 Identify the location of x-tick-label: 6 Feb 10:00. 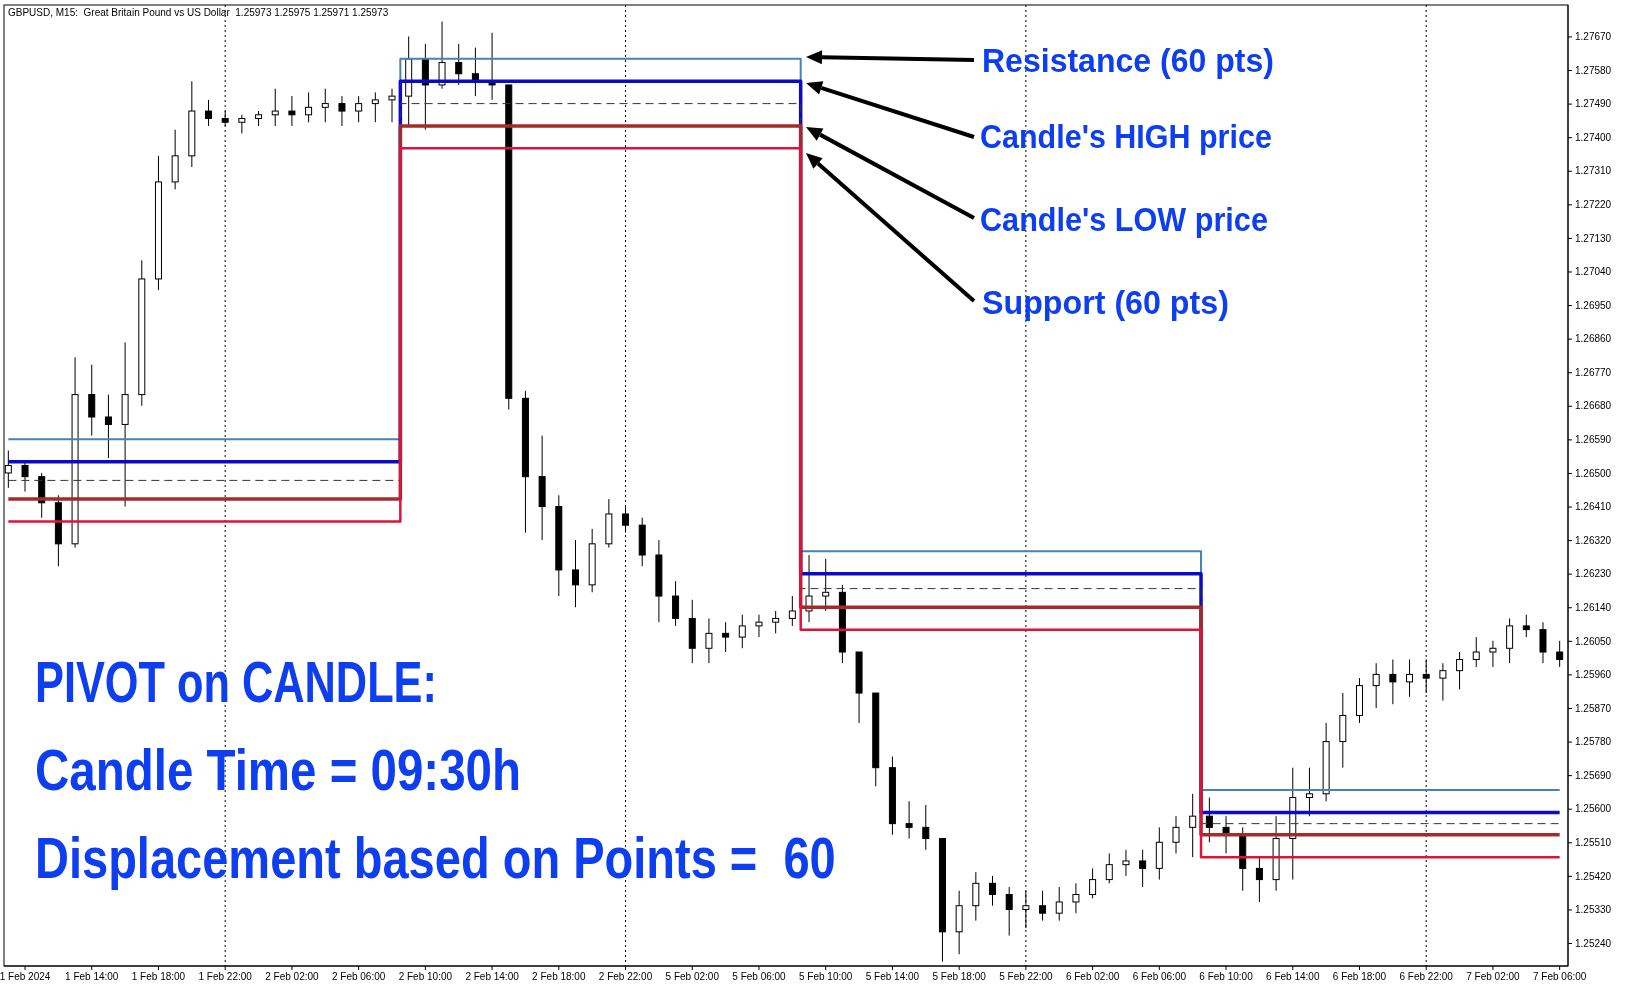
(1226, 977).